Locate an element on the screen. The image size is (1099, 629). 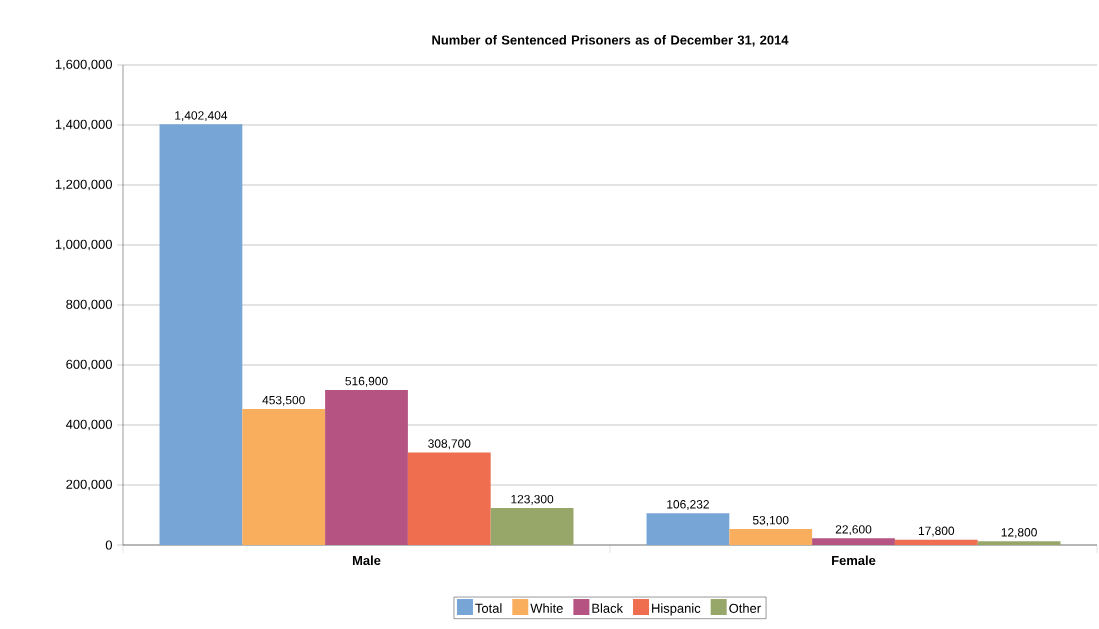
legend-label: White is located at coordinates (546, 608).